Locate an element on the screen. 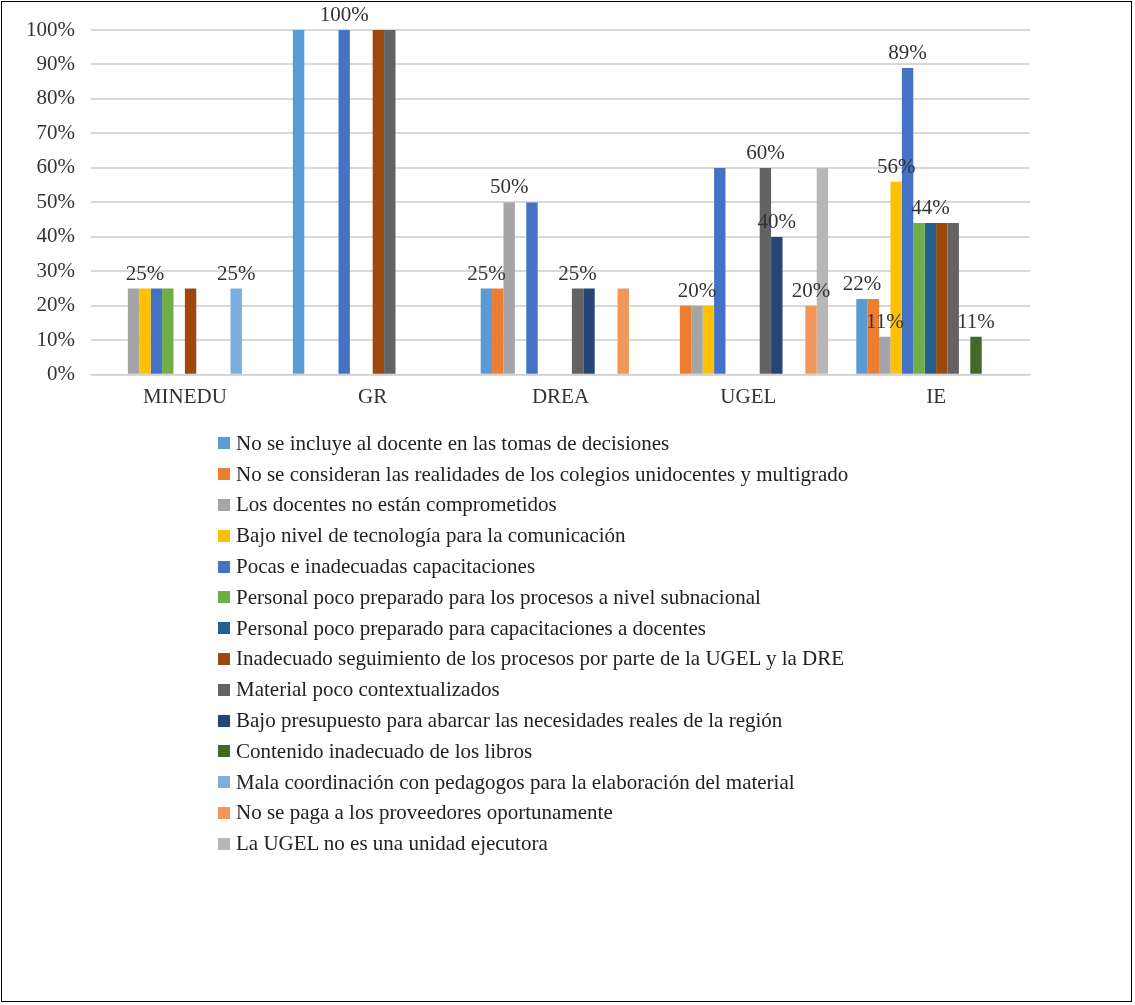 The height and width of the screenshot is (1005, 1135). legend-label: Material poco contextualizados is located at coordinates (368, 690).